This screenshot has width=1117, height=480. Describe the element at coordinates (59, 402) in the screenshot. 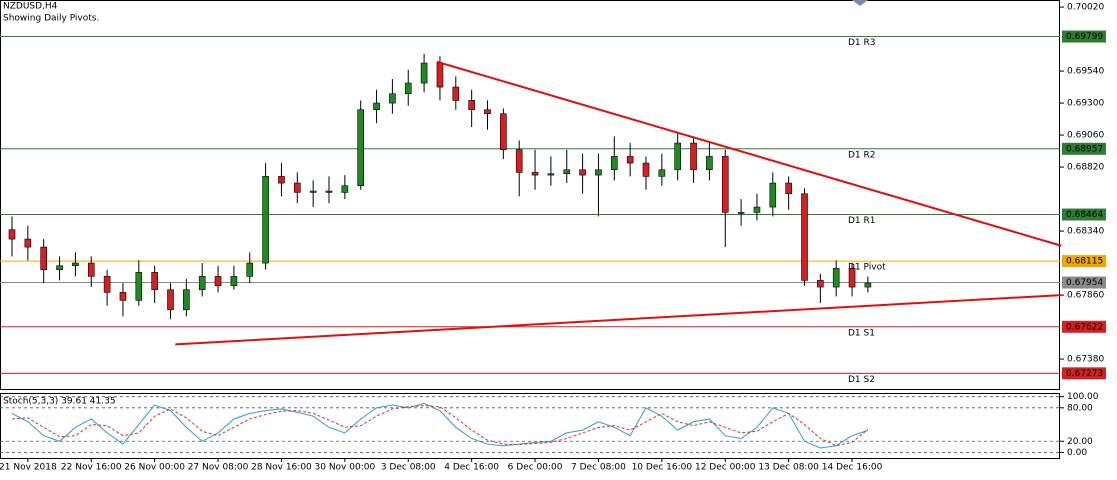

I see `stoch-title: Stoch(5,3,3) 39.61 41.35` at that location.